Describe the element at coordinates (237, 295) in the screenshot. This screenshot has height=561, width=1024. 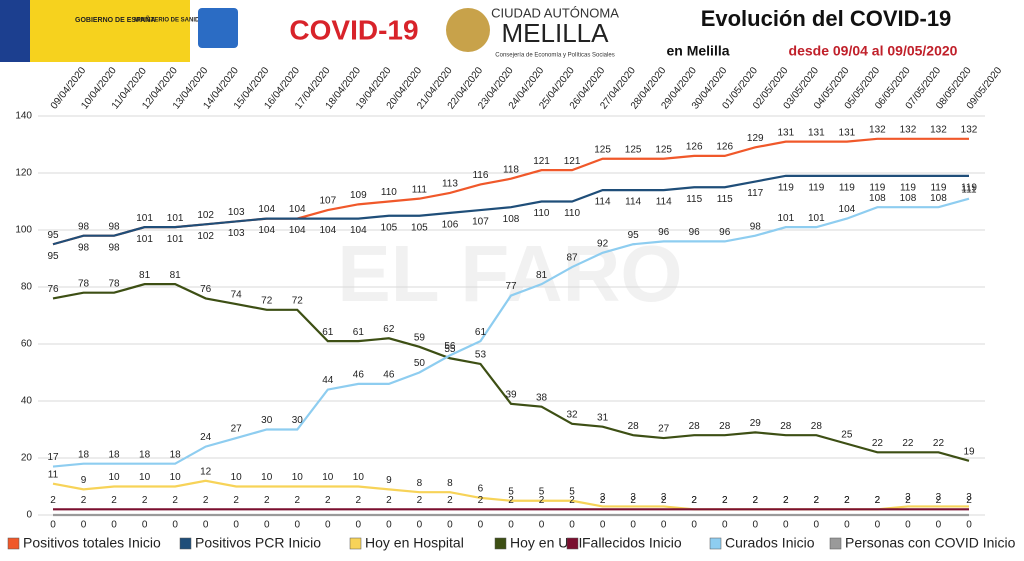
I see `data-label: 74` at that location.